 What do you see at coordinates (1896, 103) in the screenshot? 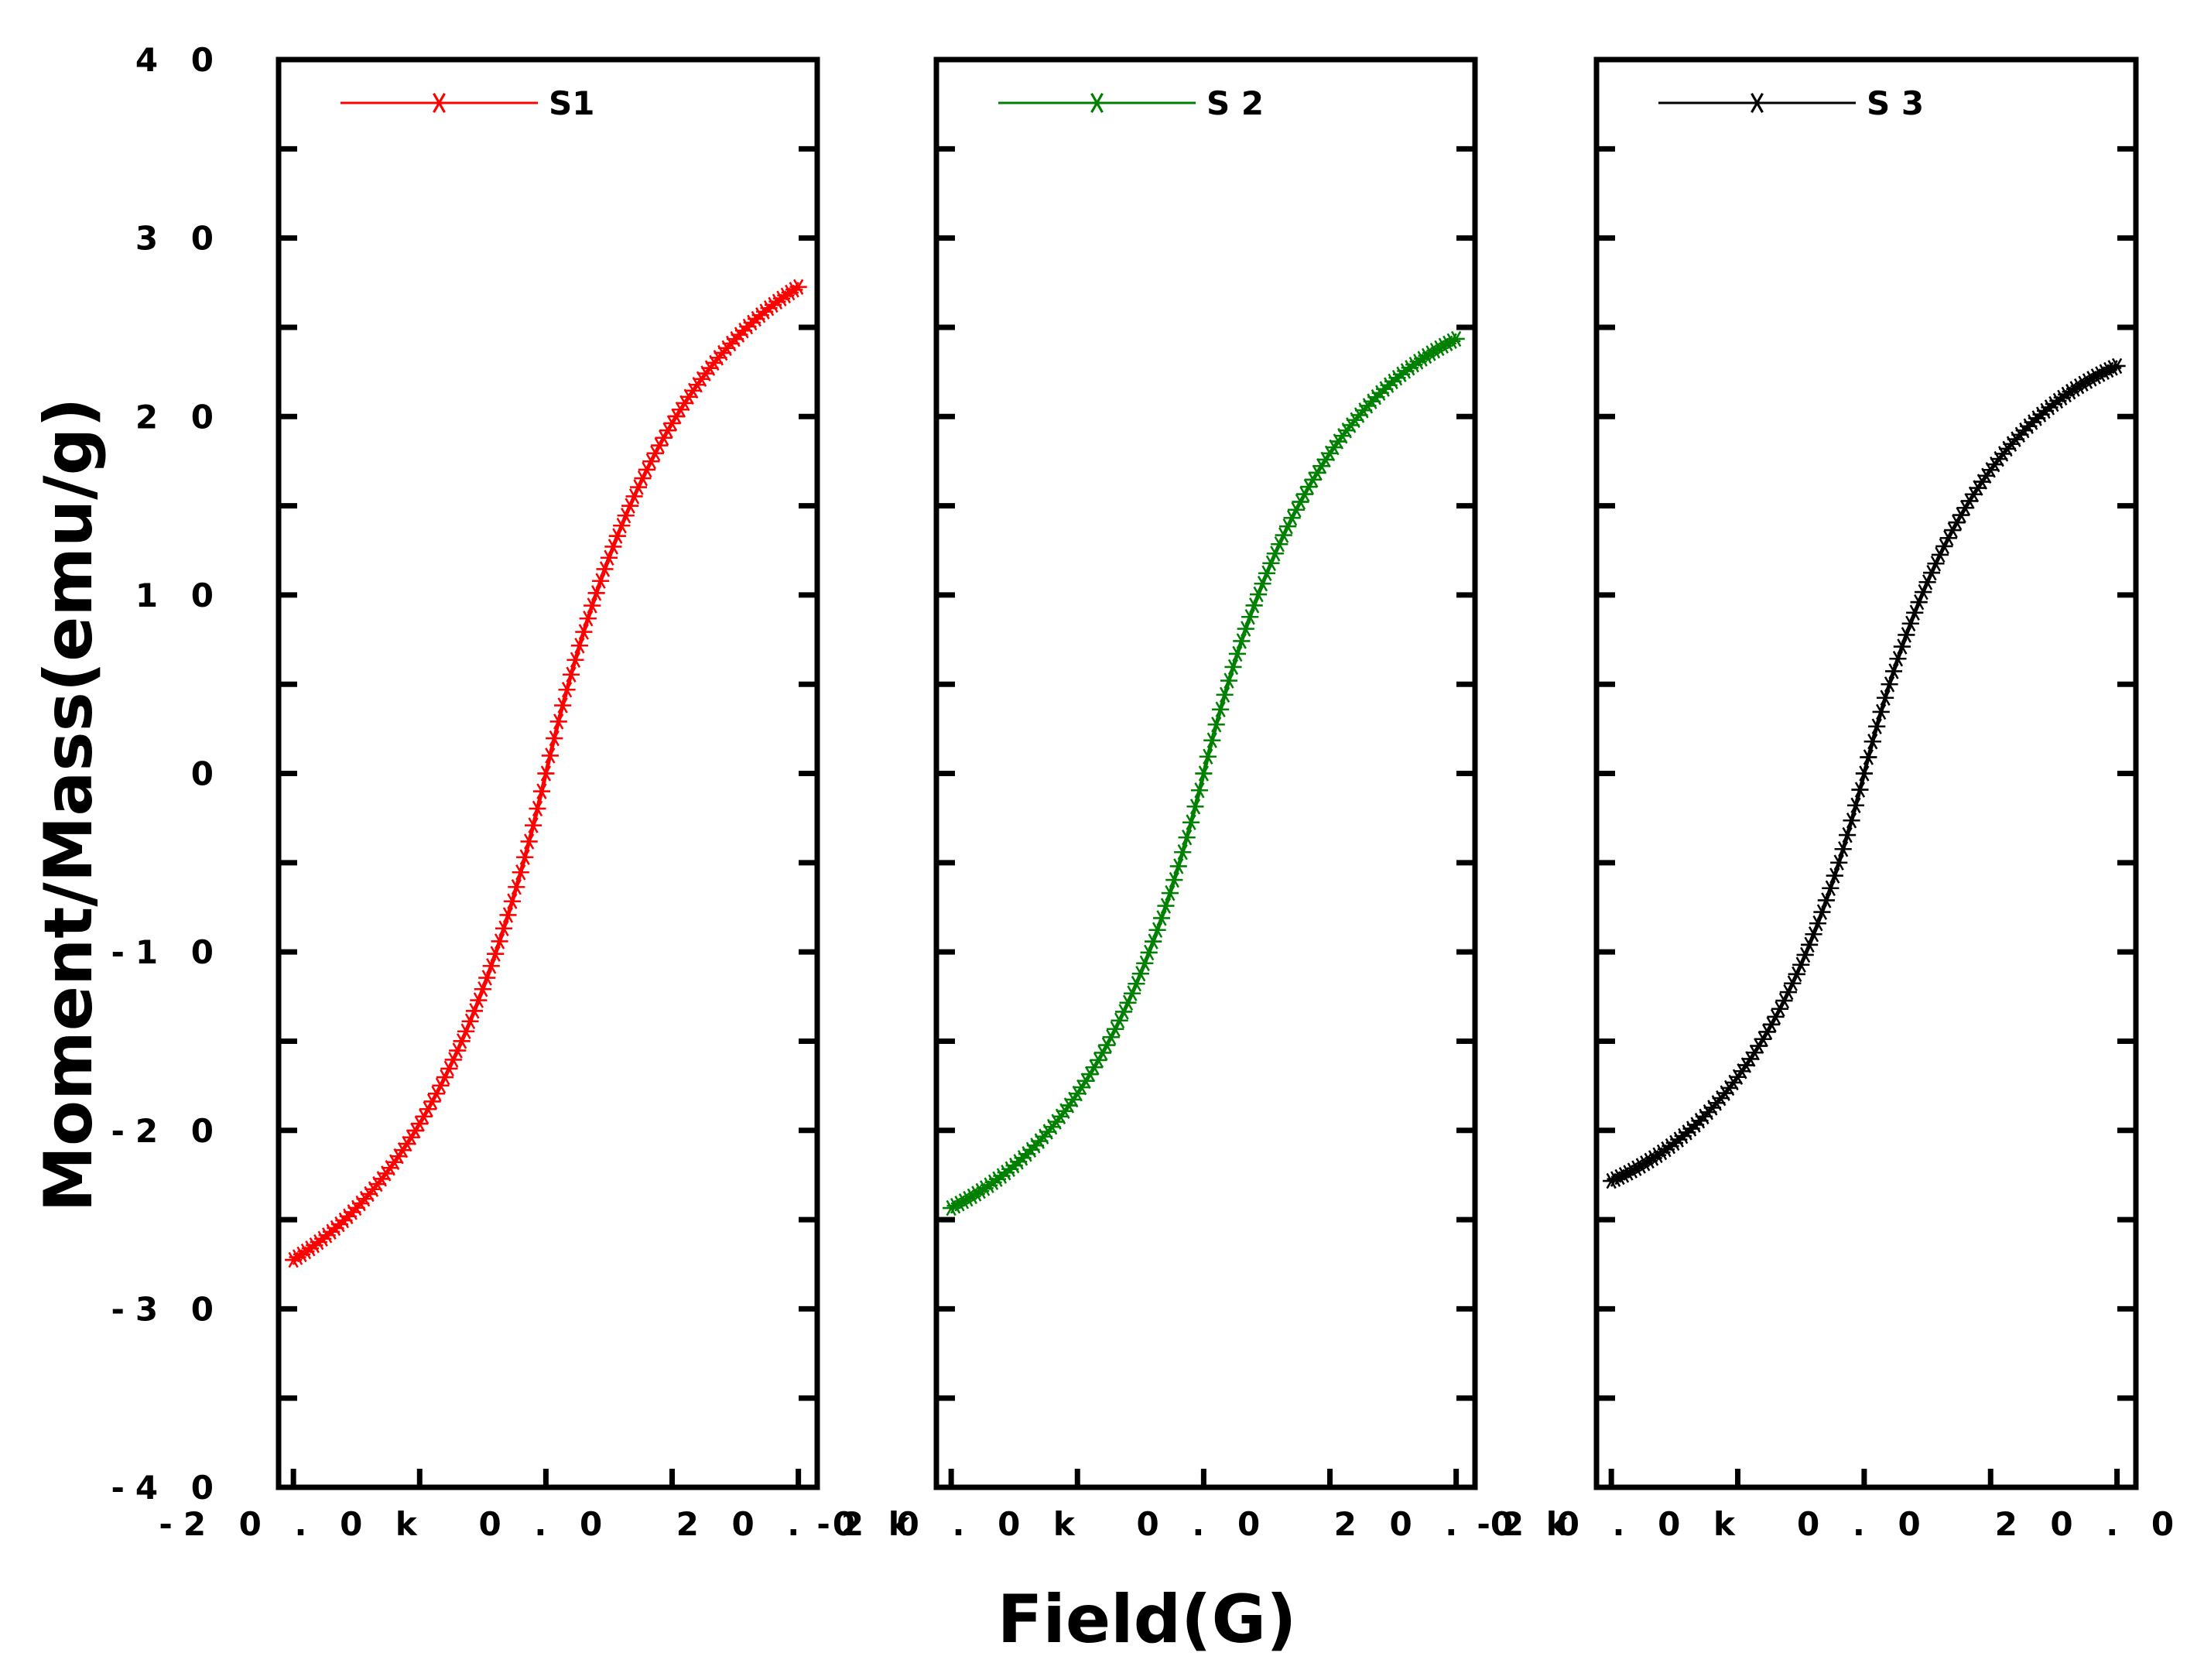
I see `legend-label: S 3` at bounding box center [1896, 103].